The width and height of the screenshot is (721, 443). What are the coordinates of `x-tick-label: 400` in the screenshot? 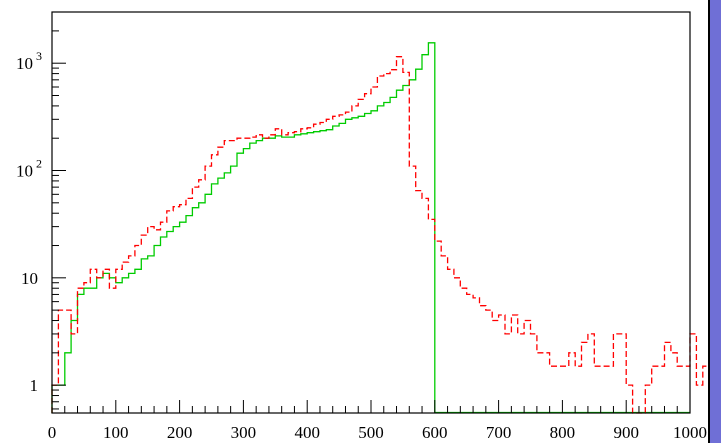 It's located at (307, 432).